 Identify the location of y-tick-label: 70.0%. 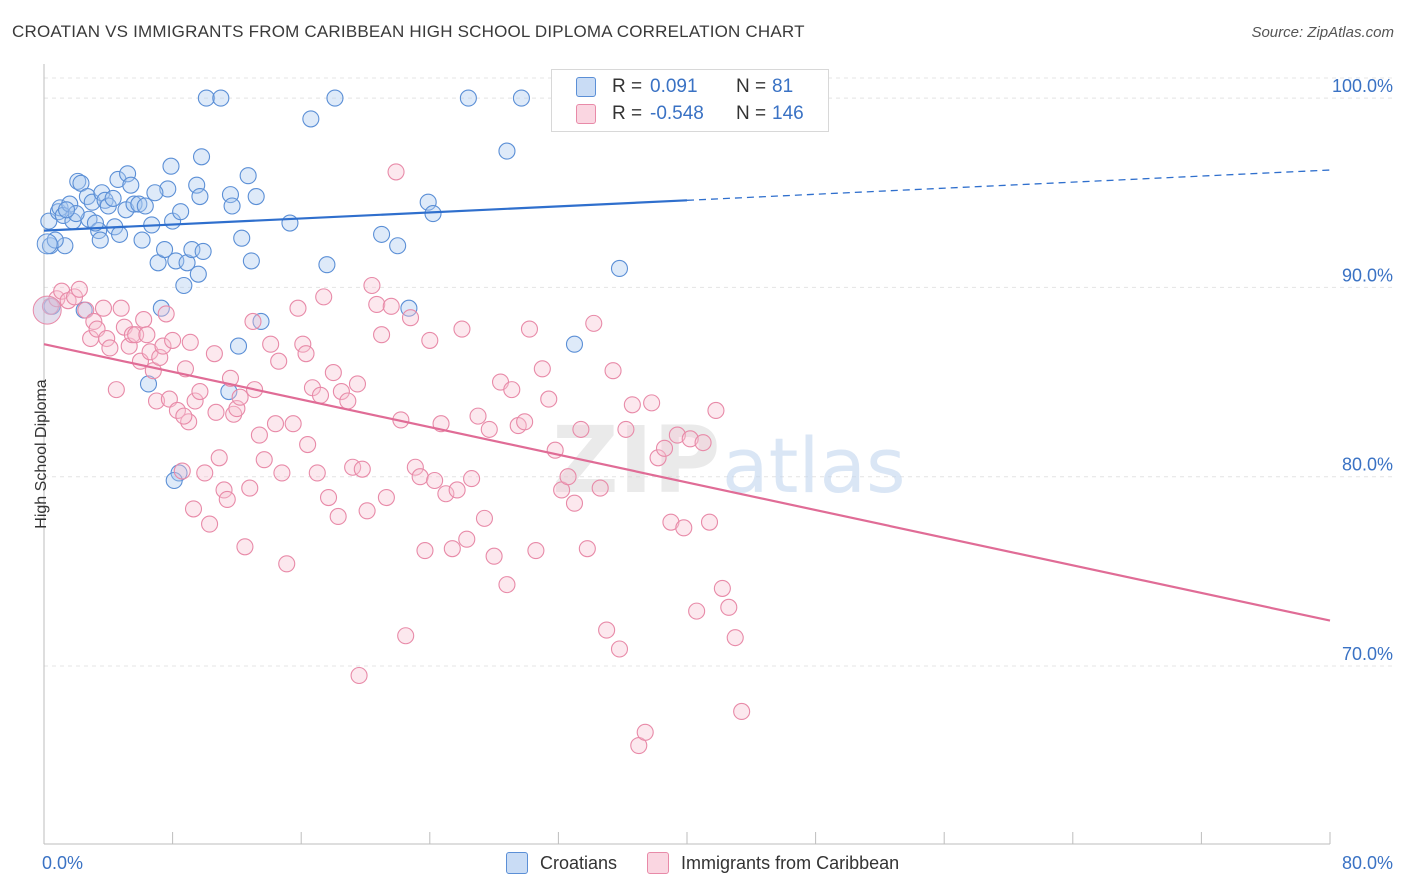
(1367, 654).